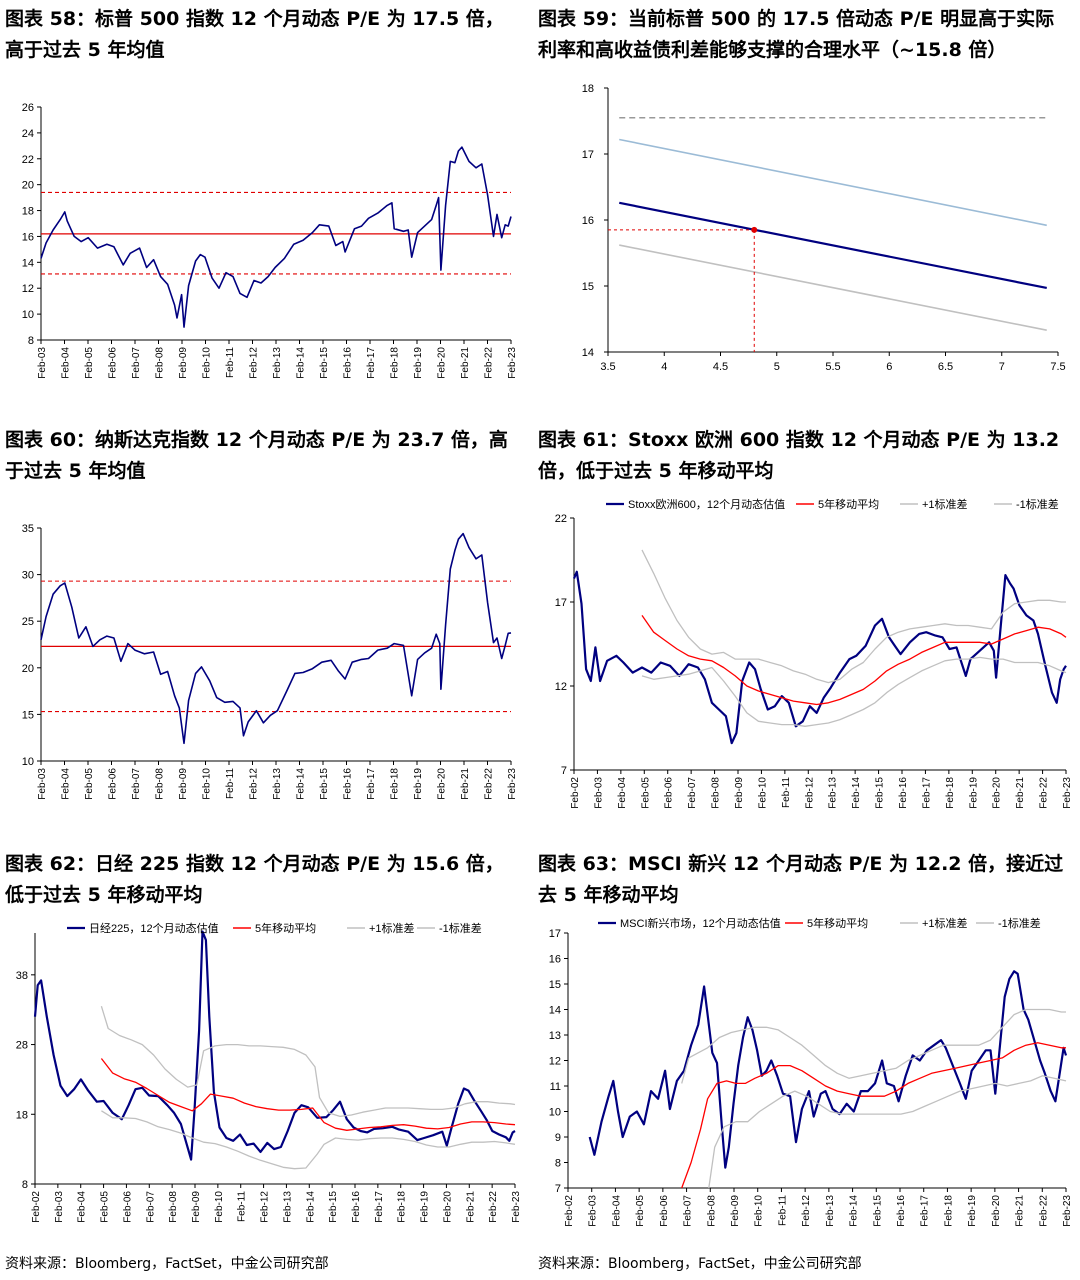 Image resolution: width=1080 pixels, height=1280 pixels. What do you see at coordinates (720, 367) in the screenshot?
I see `x-tick-label: 4.5` at bounding box center [720, 367].